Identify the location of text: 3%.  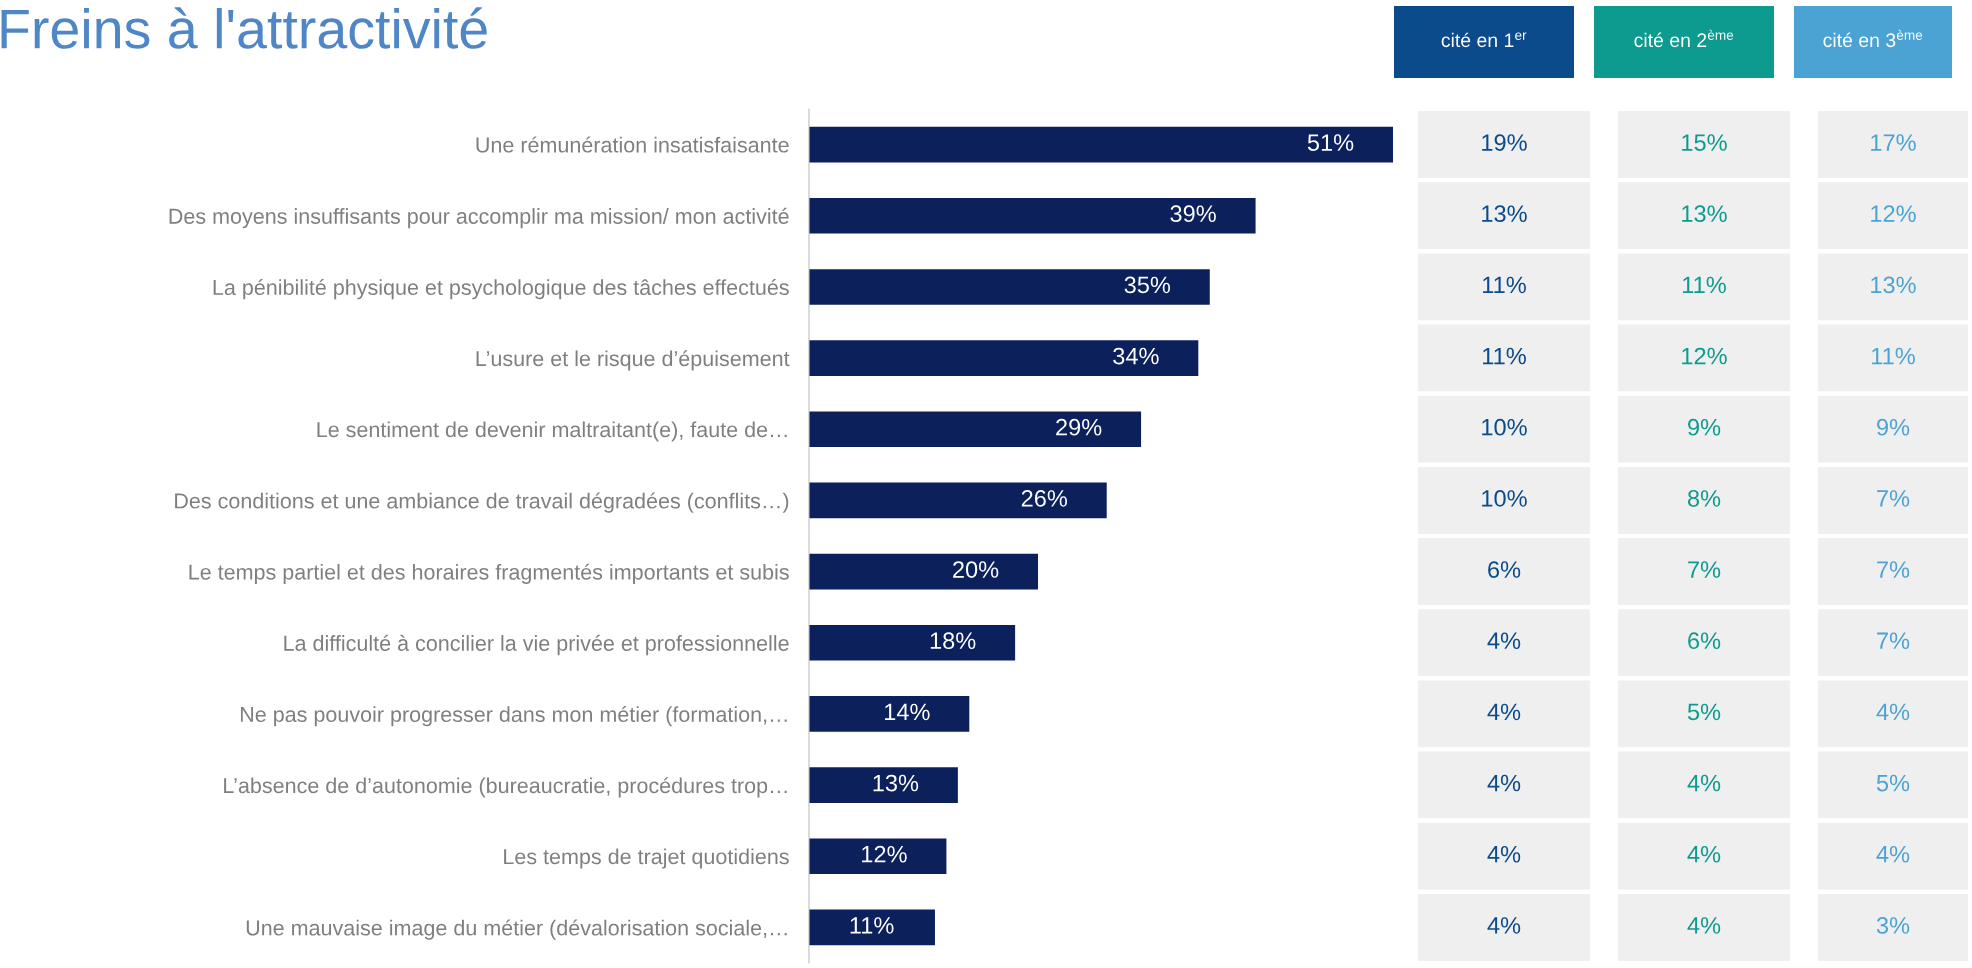
(1893, 925).